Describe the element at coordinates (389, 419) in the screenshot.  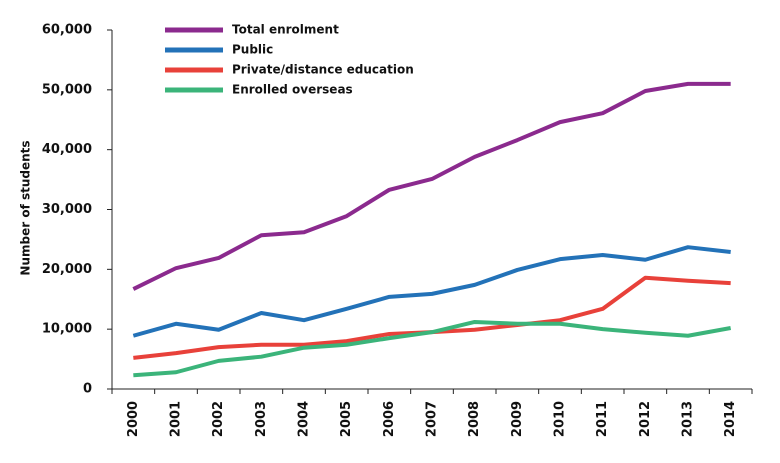
I see `x-tick-label: 2006` at that location.